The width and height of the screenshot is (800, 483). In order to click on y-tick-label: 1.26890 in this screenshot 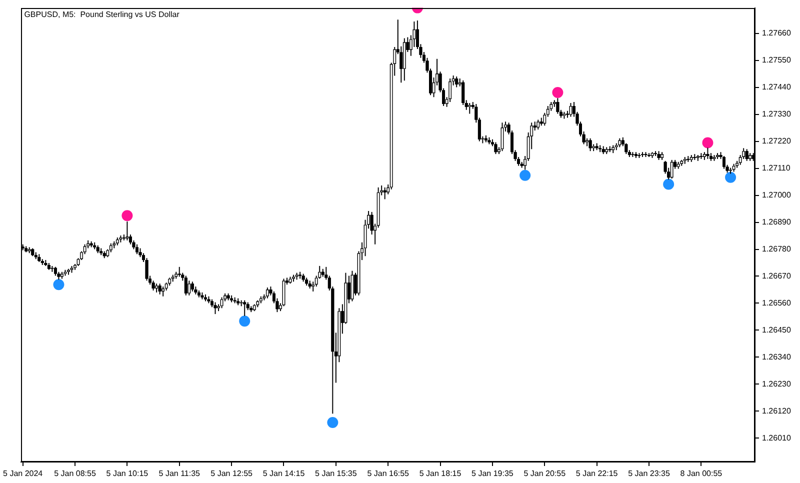, I will do `click(777, 221)`.